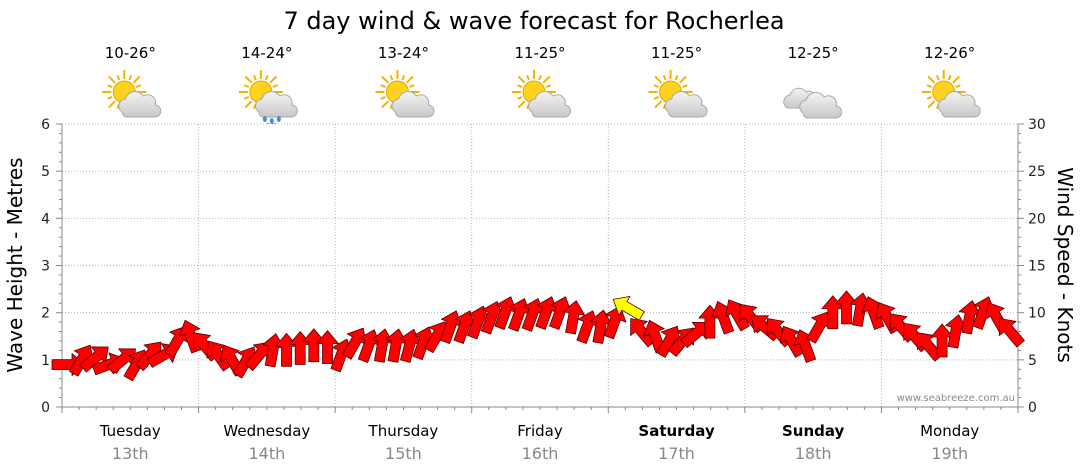 The width and height of the screenshot is (1080, 475). I want to click on temperature-label: 13-24°, so click(403, 53).